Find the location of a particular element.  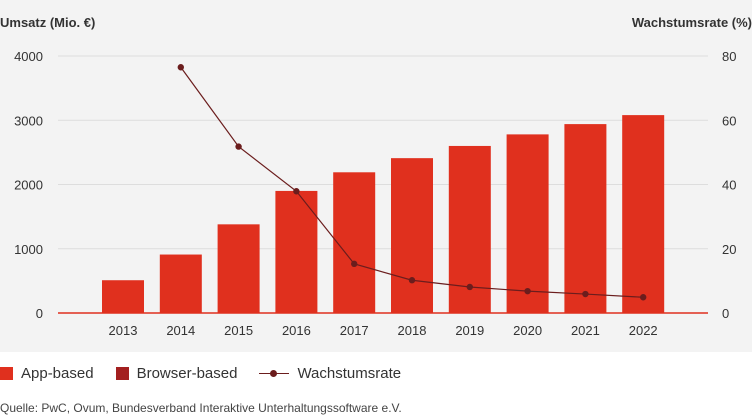

y-left-tick-label: 4000 is located at coordinates (28, 56).